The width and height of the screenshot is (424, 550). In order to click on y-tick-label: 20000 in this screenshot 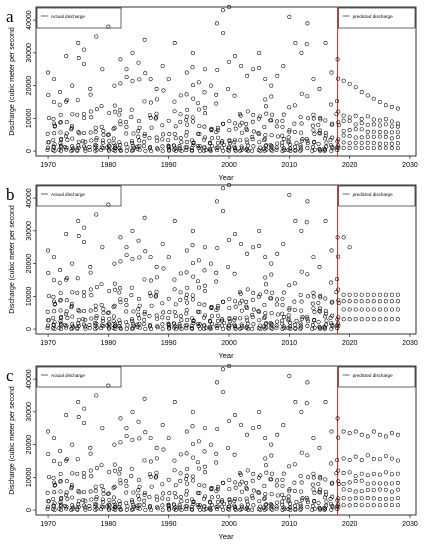, I will do `click(29, 86)`.